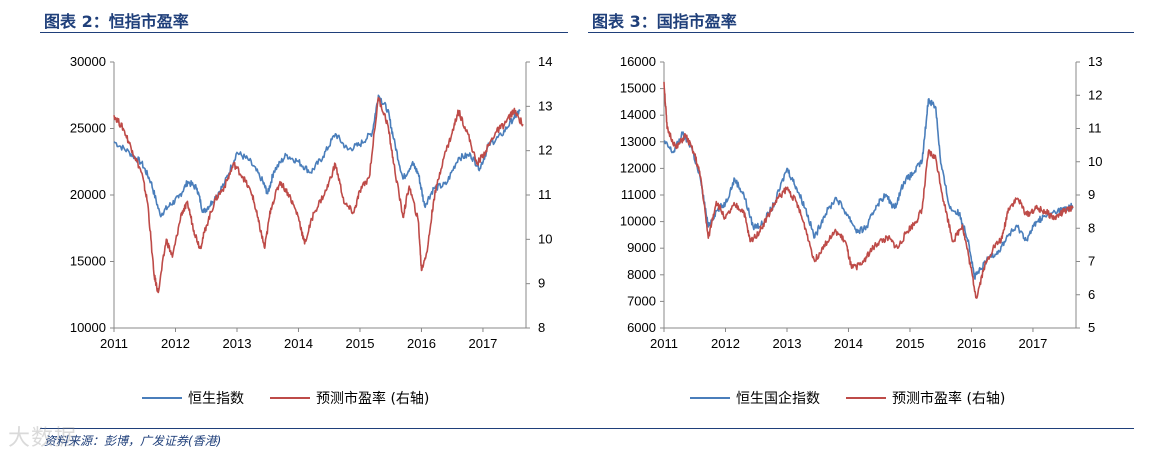  What do you see at coordinates (778, 399) in the screenshot?
I see `legend-label-hscei: 恒生国企指数` at bounding box center [778, 399].